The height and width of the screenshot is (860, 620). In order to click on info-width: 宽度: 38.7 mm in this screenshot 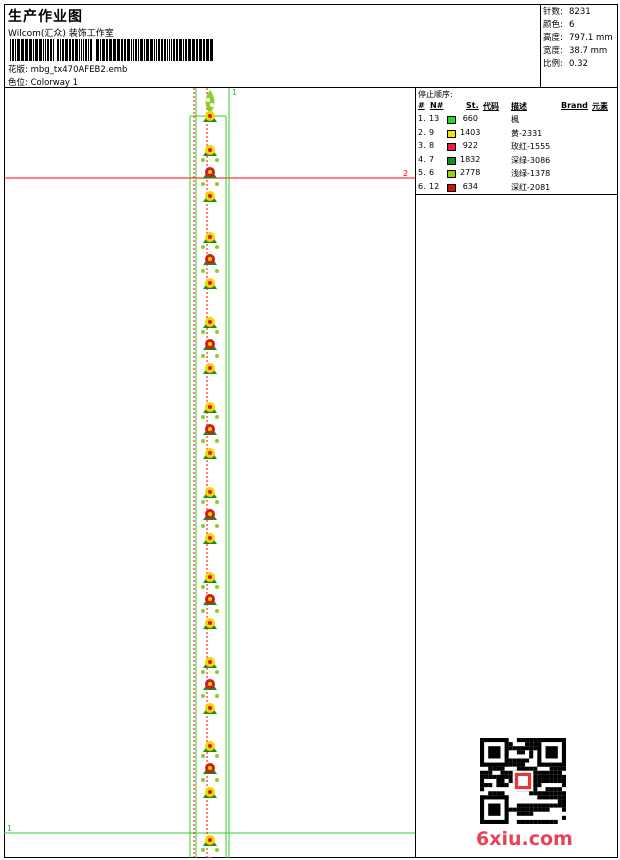, I will do `click(575, 51)`.